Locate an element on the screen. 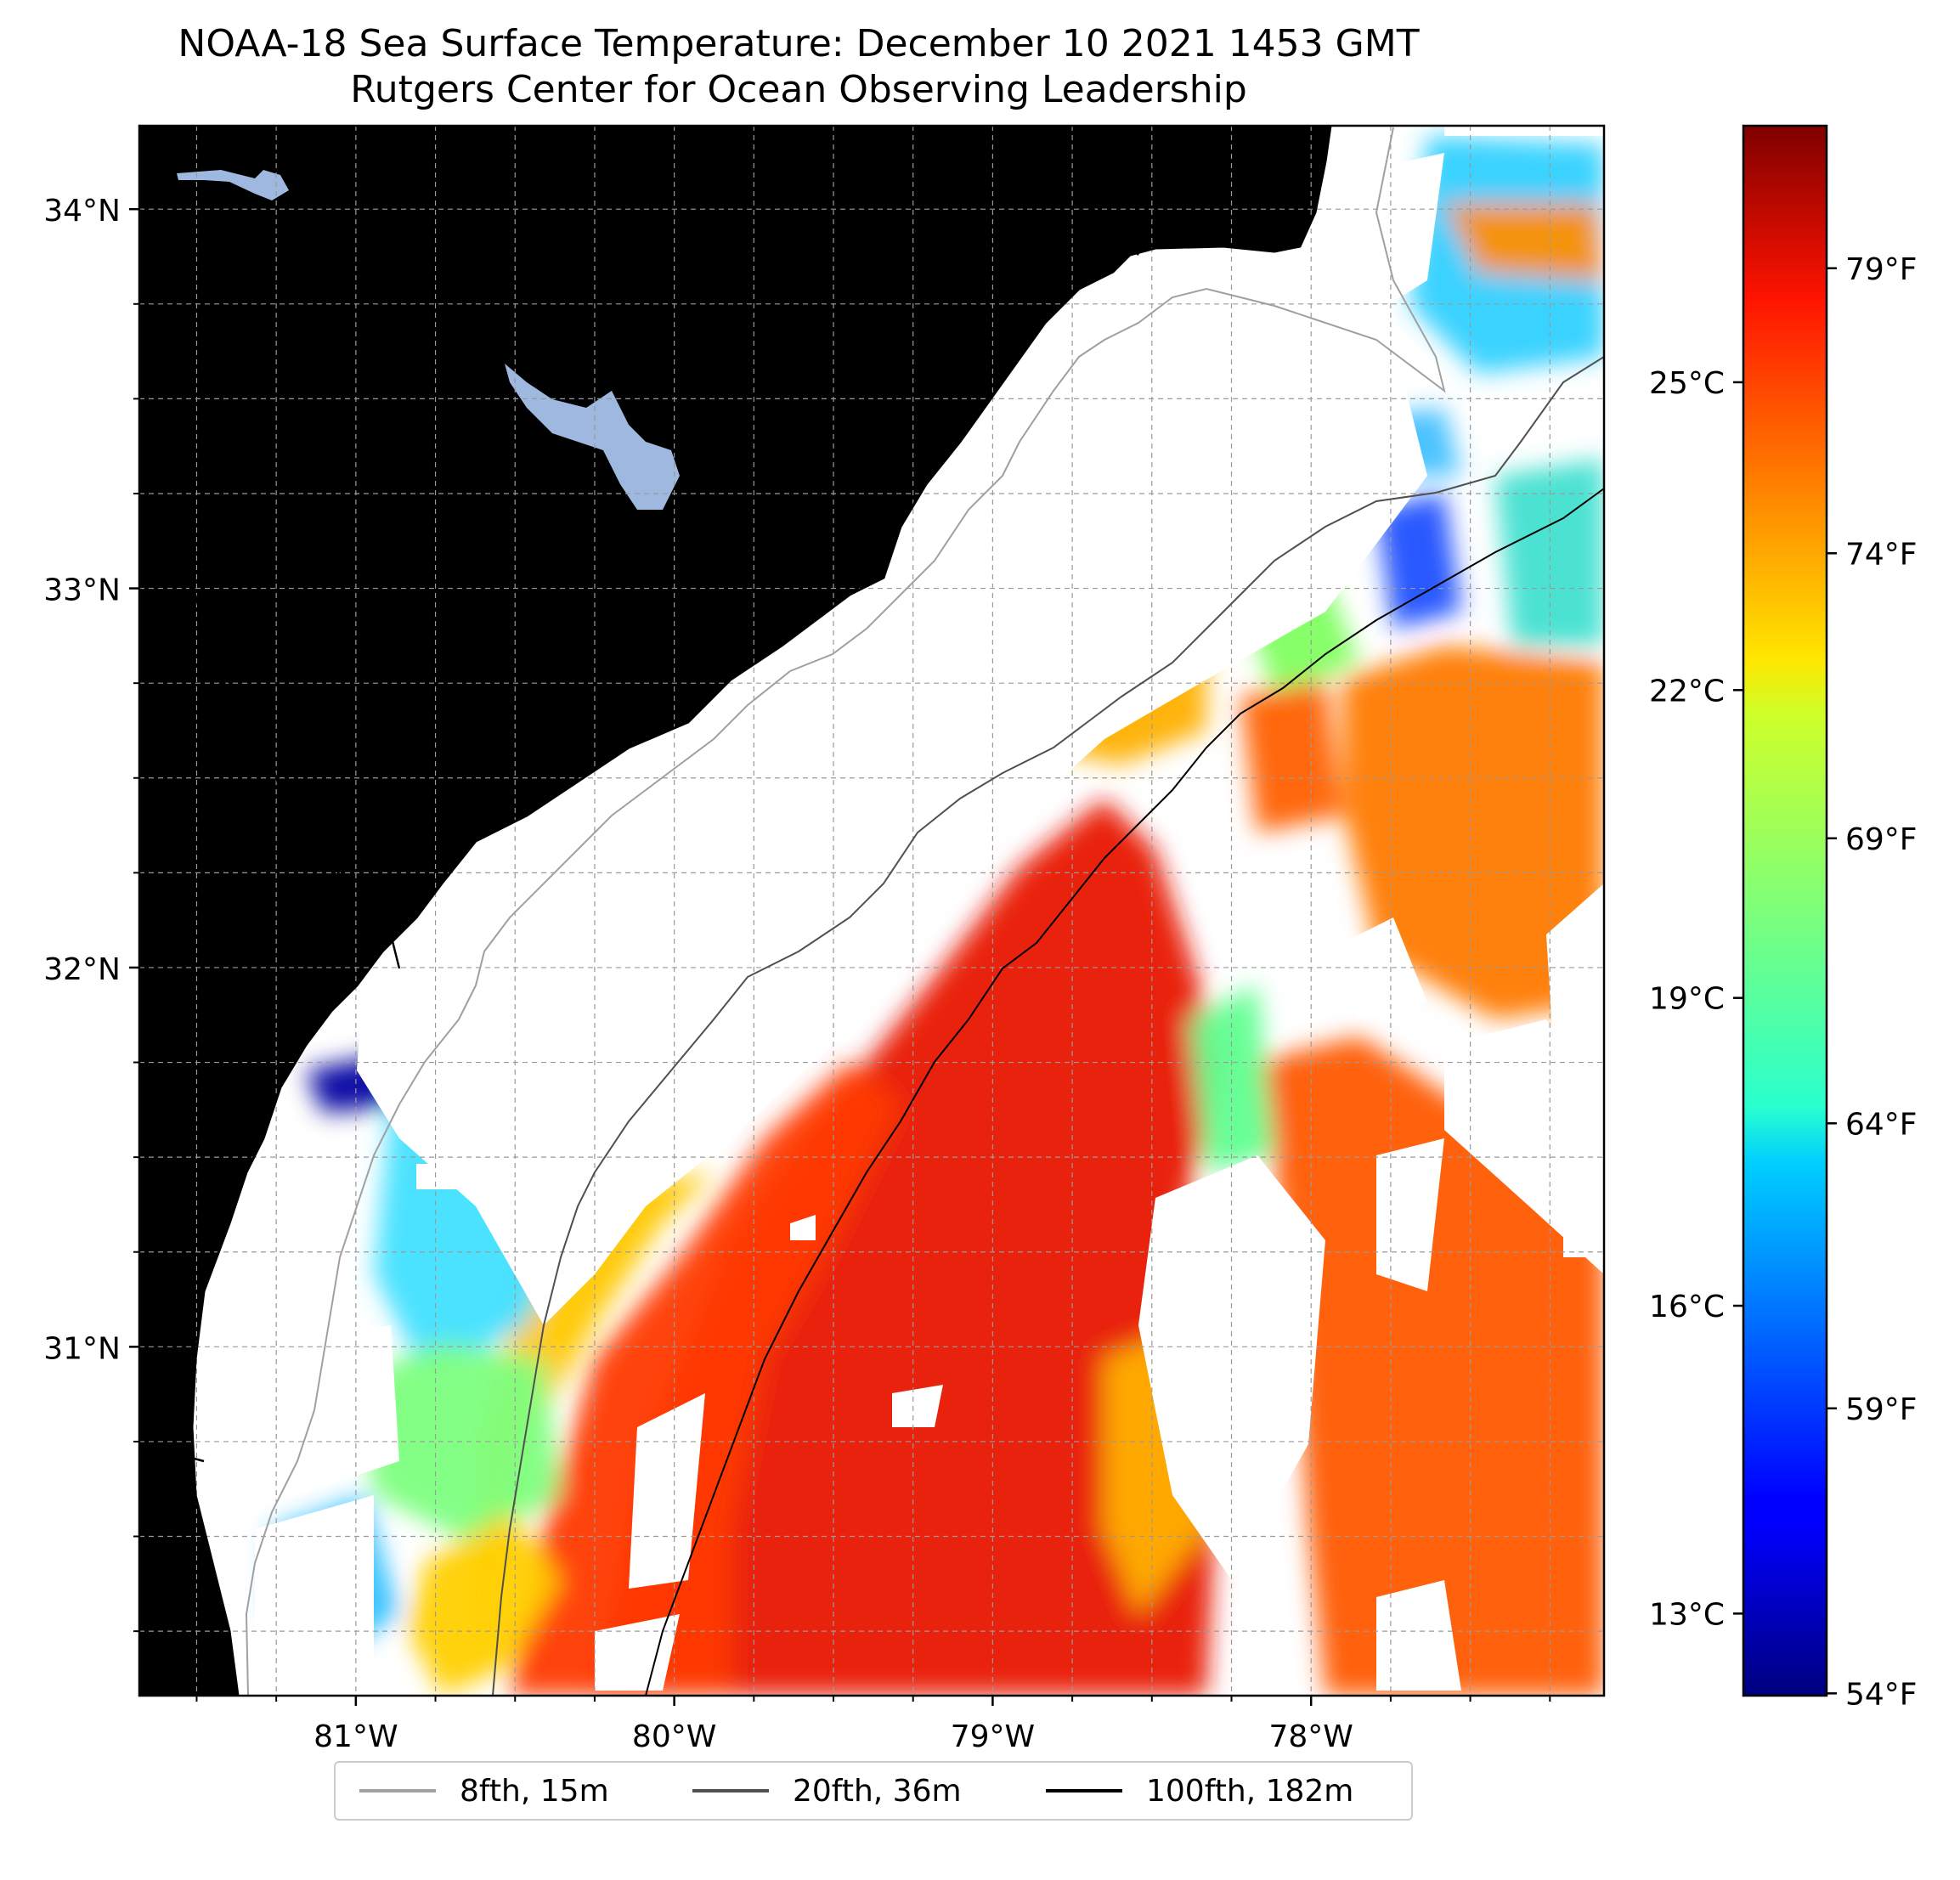  contour-legend: 8fth, 15m 20fth, 36m 100fth, 182m is located at coordinates (874, 1791).